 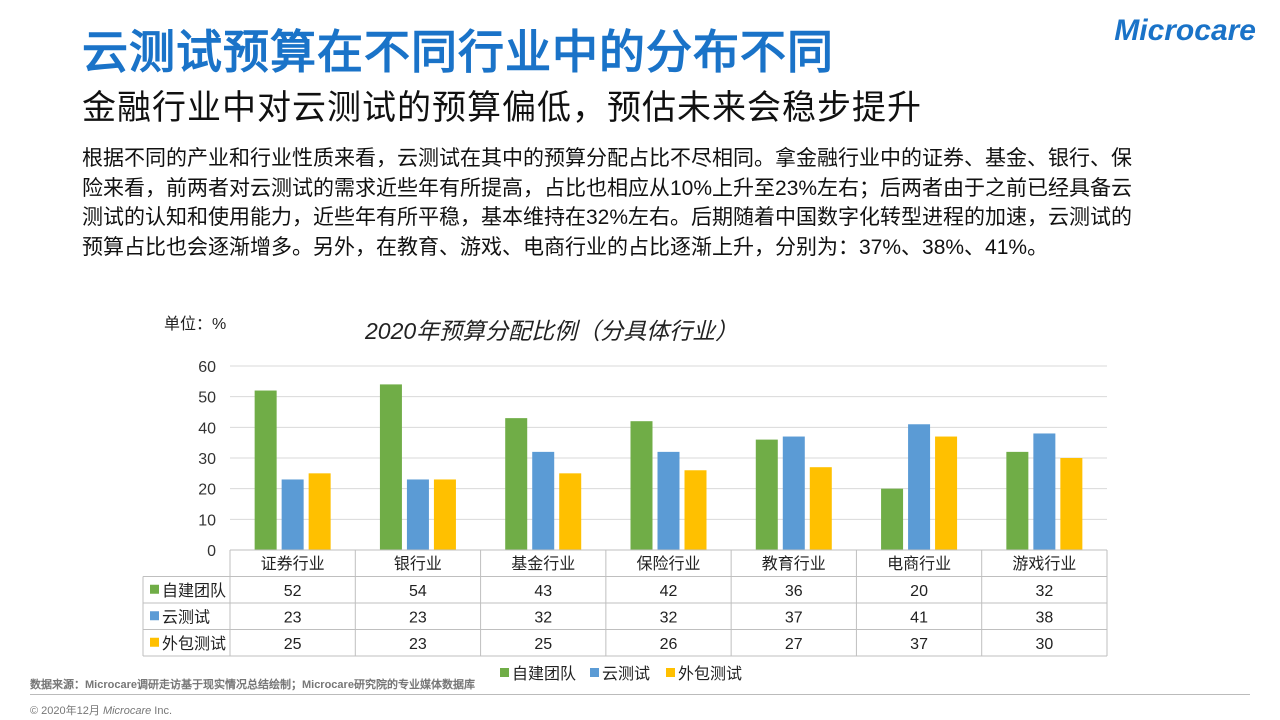 I want to click on data-label: 36, so click(x=794, y=591).